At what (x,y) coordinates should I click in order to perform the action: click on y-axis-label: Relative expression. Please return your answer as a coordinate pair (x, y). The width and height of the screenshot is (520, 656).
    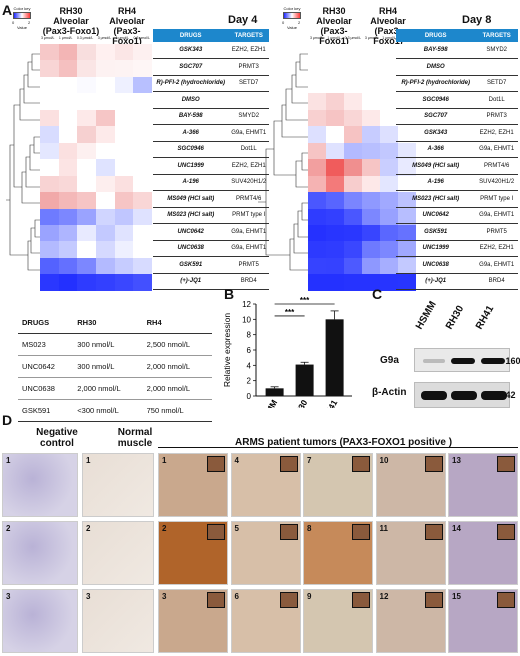
    Looking at the image, I should click on (227, 350).